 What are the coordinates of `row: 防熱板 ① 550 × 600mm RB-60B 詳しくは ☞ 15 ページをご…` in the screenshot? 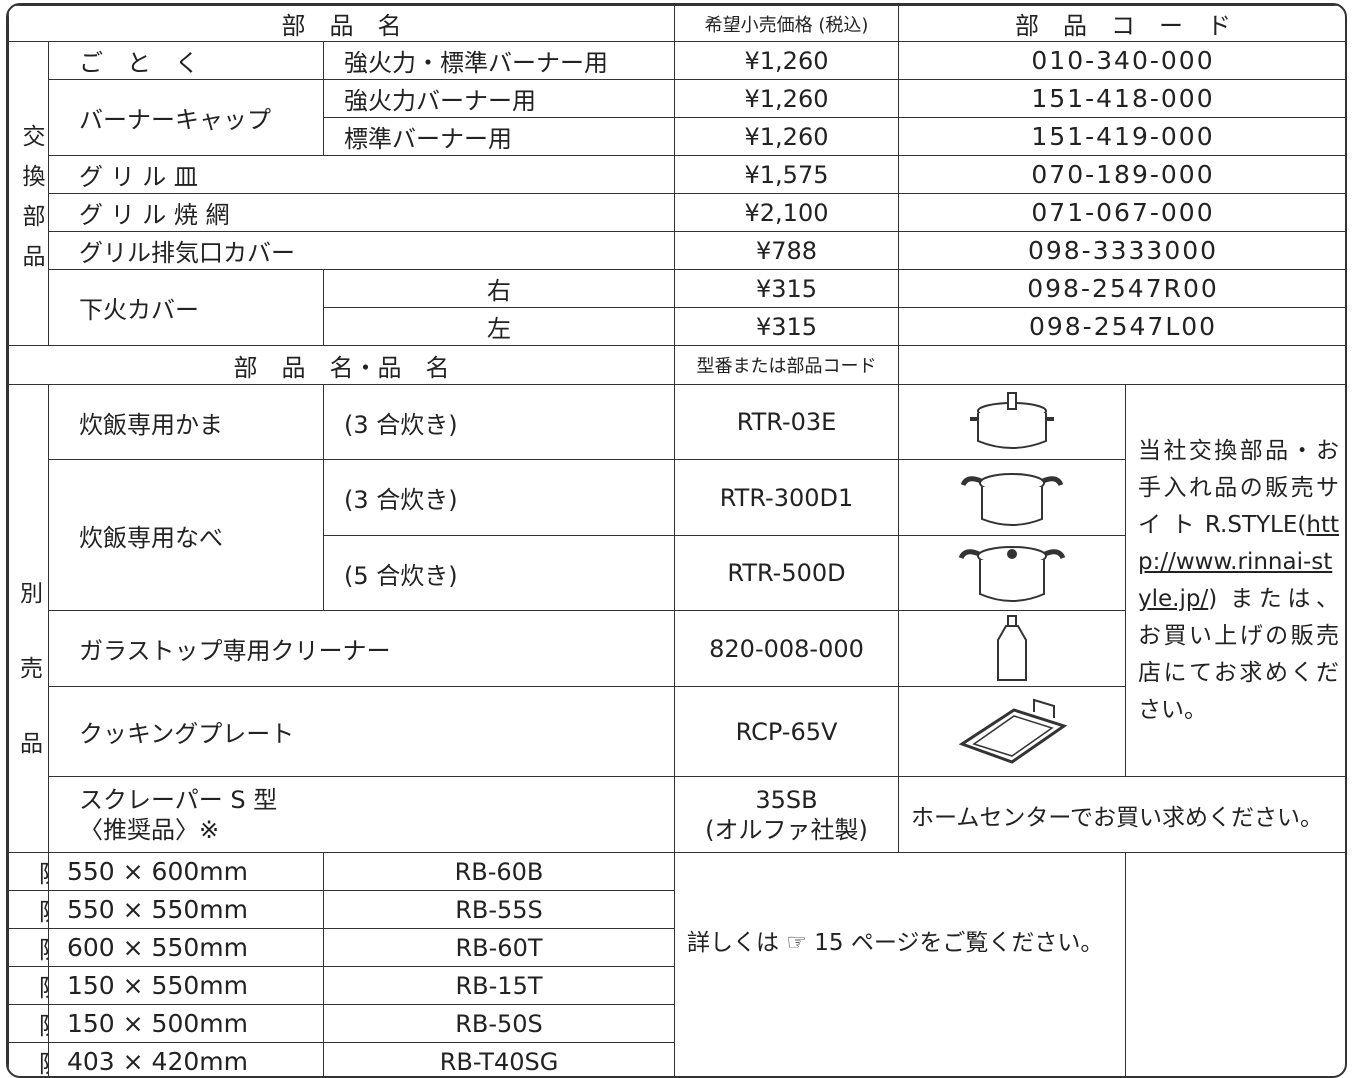 It's located at (678, 872).